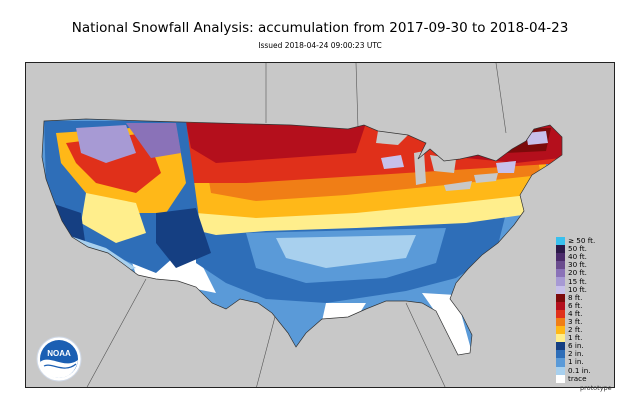 This screenshot has height=417, width=640. I want to click on legend-label: 15 ft., so click(577, 281).